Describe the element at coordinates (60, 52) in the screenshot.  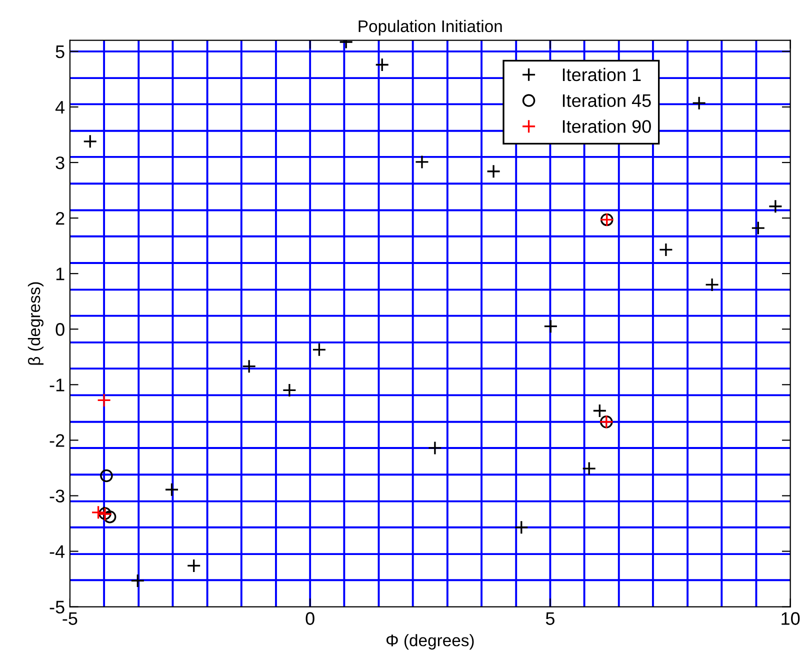
I see `y-tick-label: 5` at that location.